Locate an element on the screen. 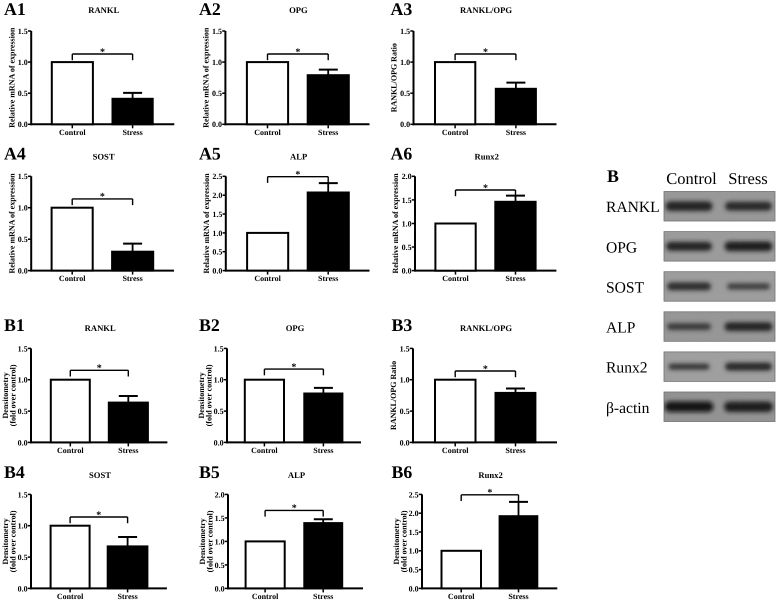 Image resolution: width=777 pixels, height=600 pixels. svg-text: A1 is located at coordinates (15, 9).